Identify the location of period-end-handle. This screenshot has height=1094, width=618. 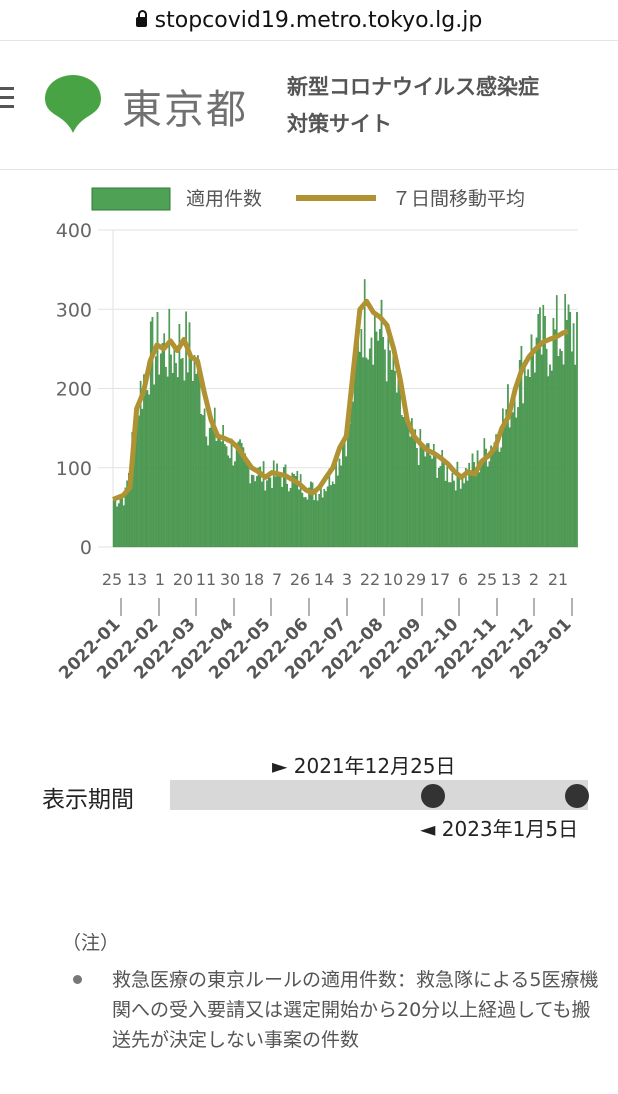
(577, 796).